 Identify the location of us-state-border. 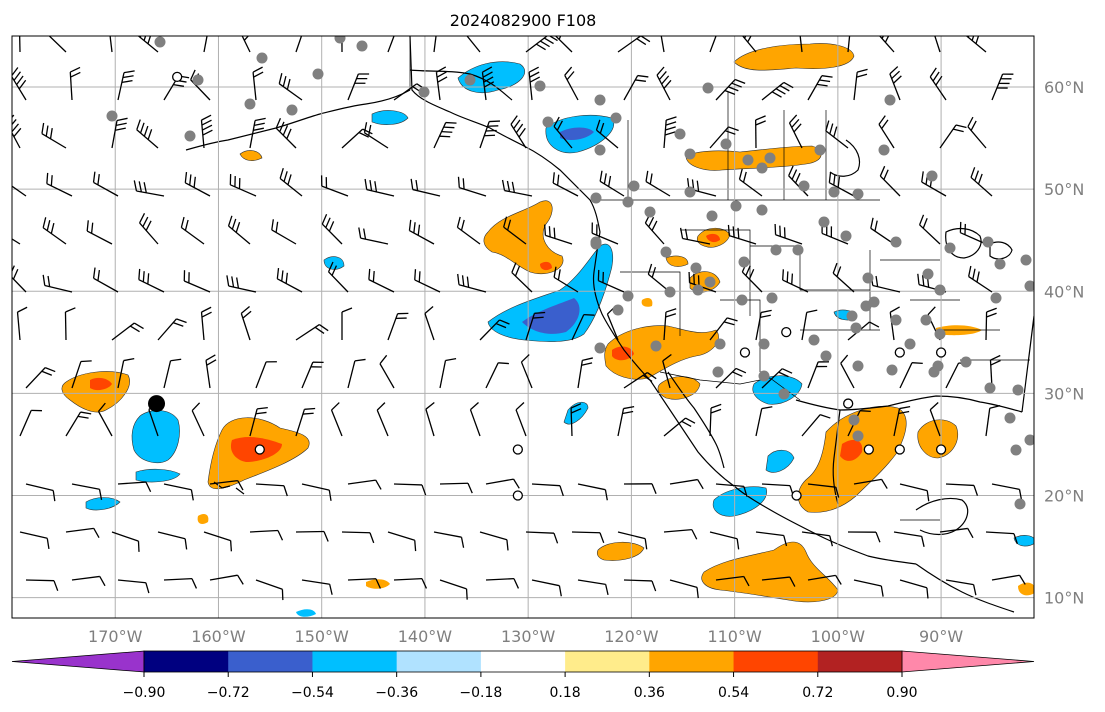
(650, 303).